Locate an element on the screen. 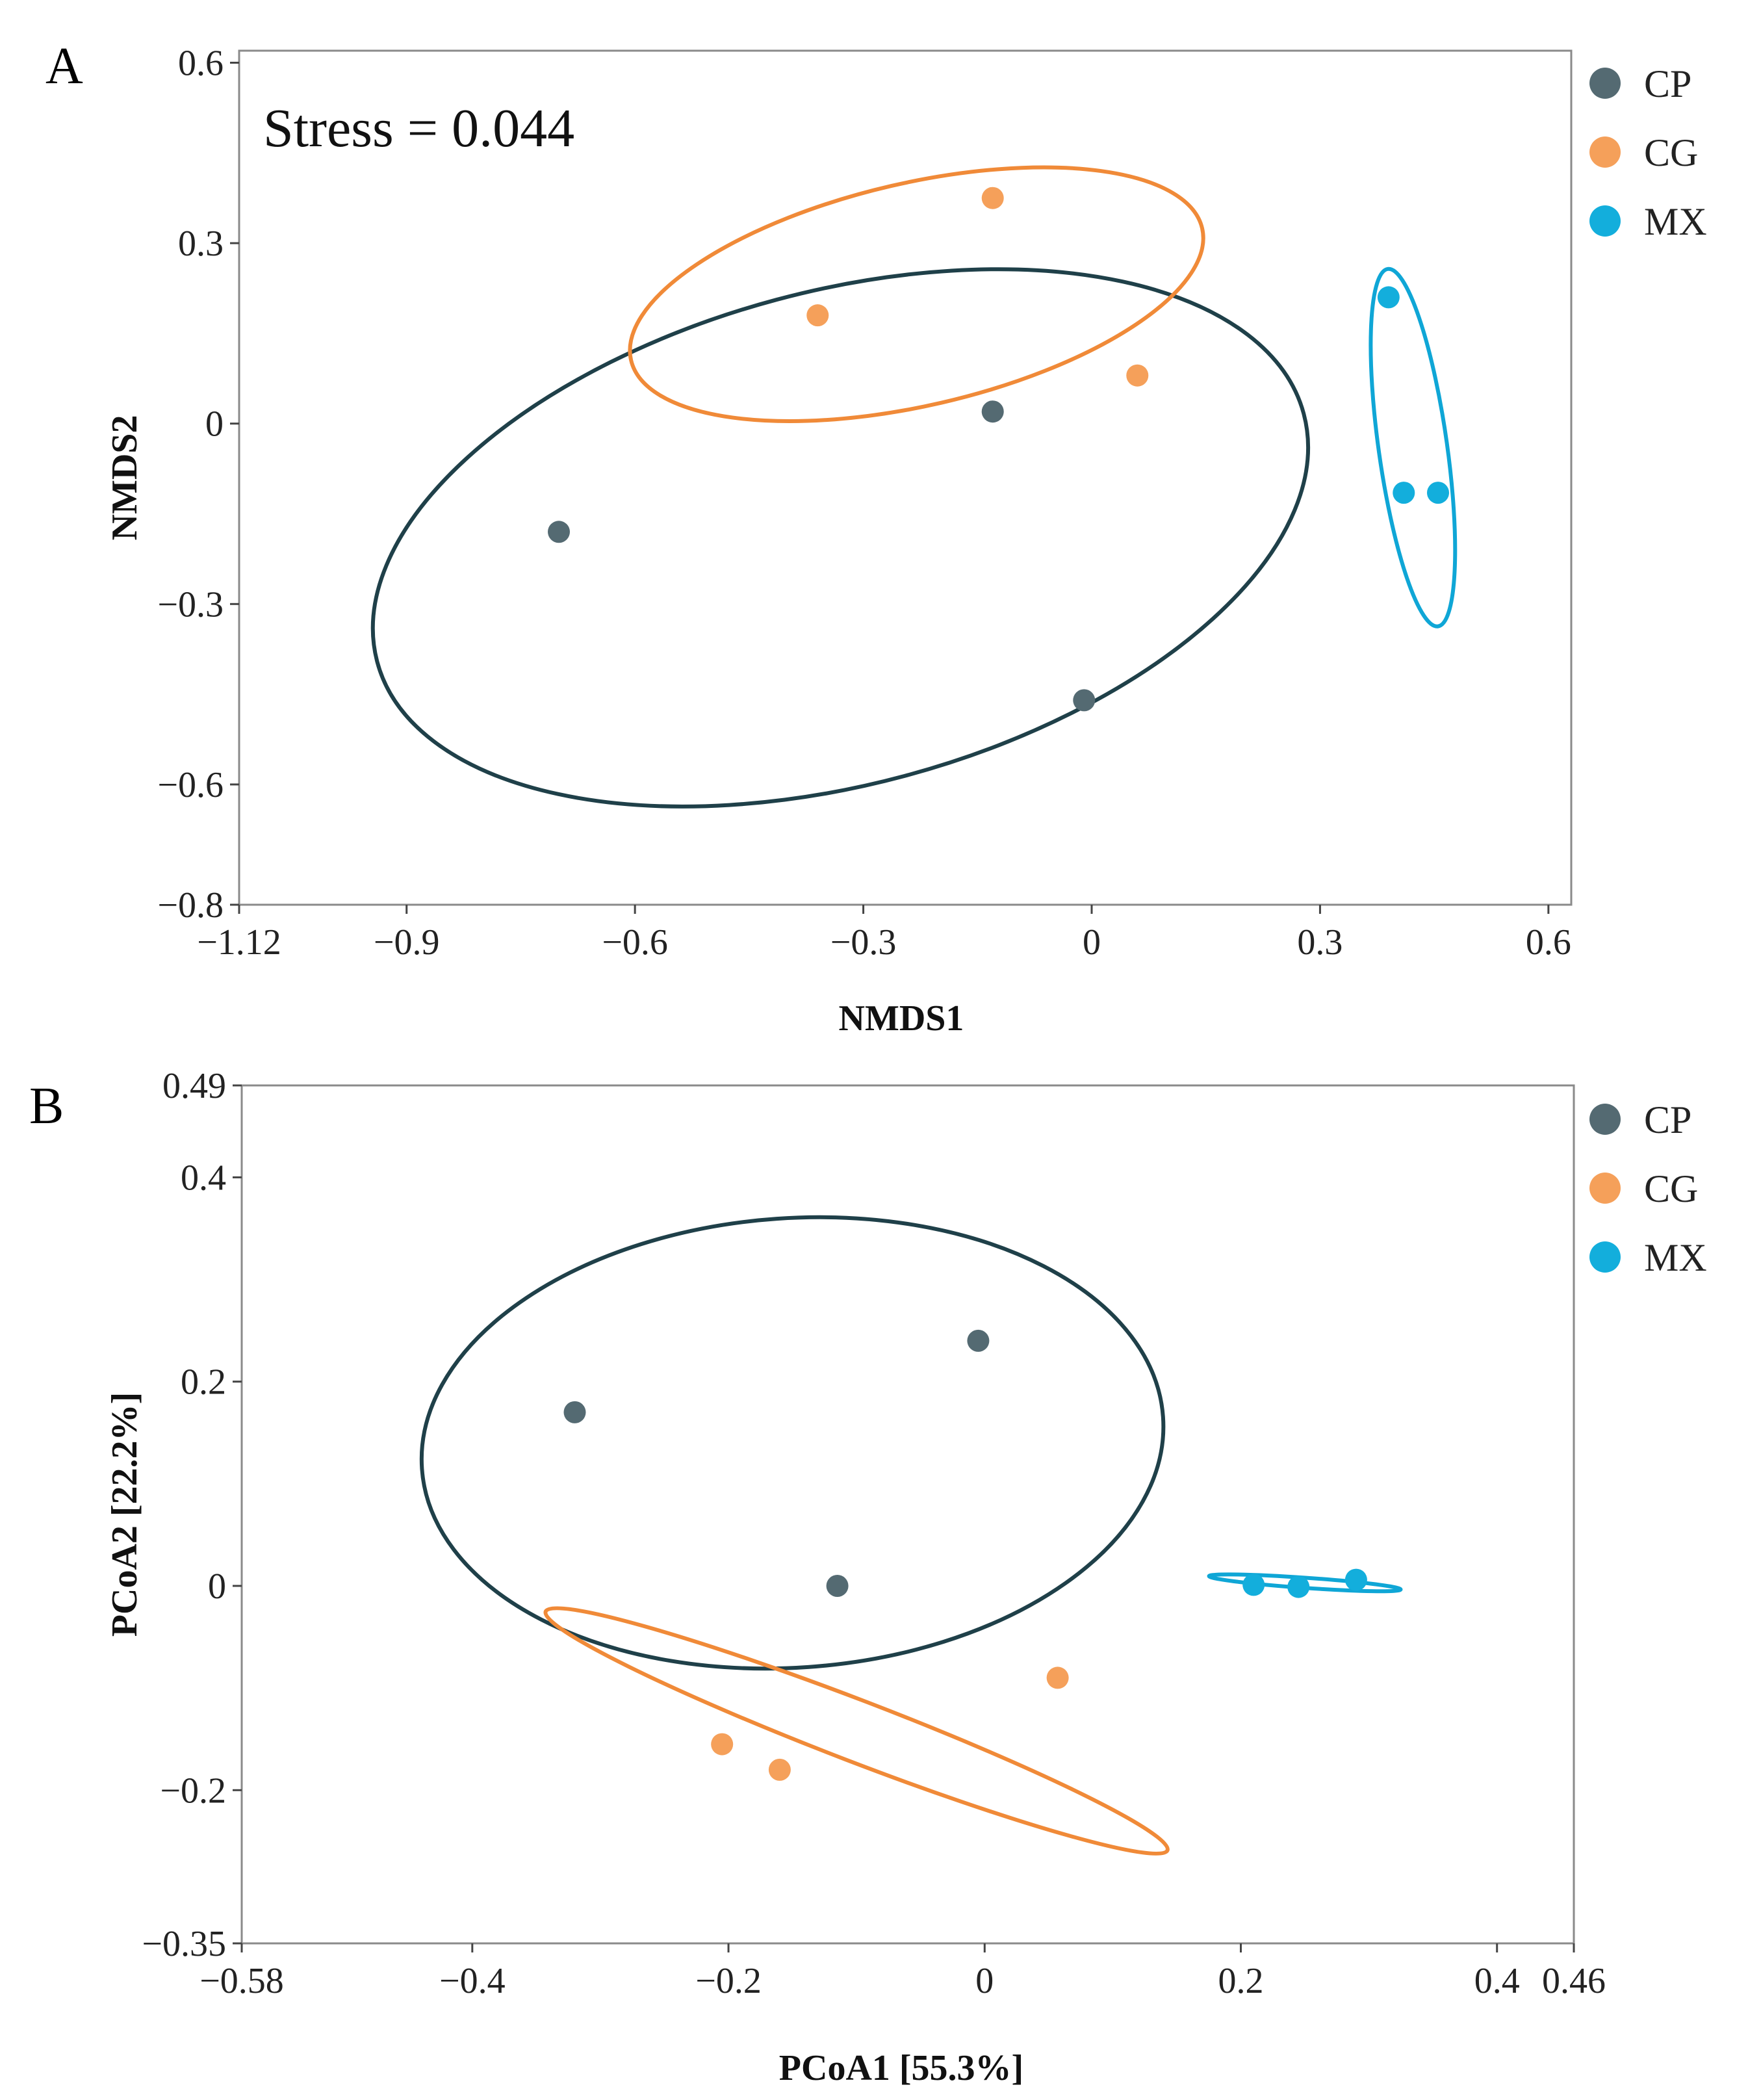  panel-a-y-tick-label: −0.8 is located at coordinates (190, 905).